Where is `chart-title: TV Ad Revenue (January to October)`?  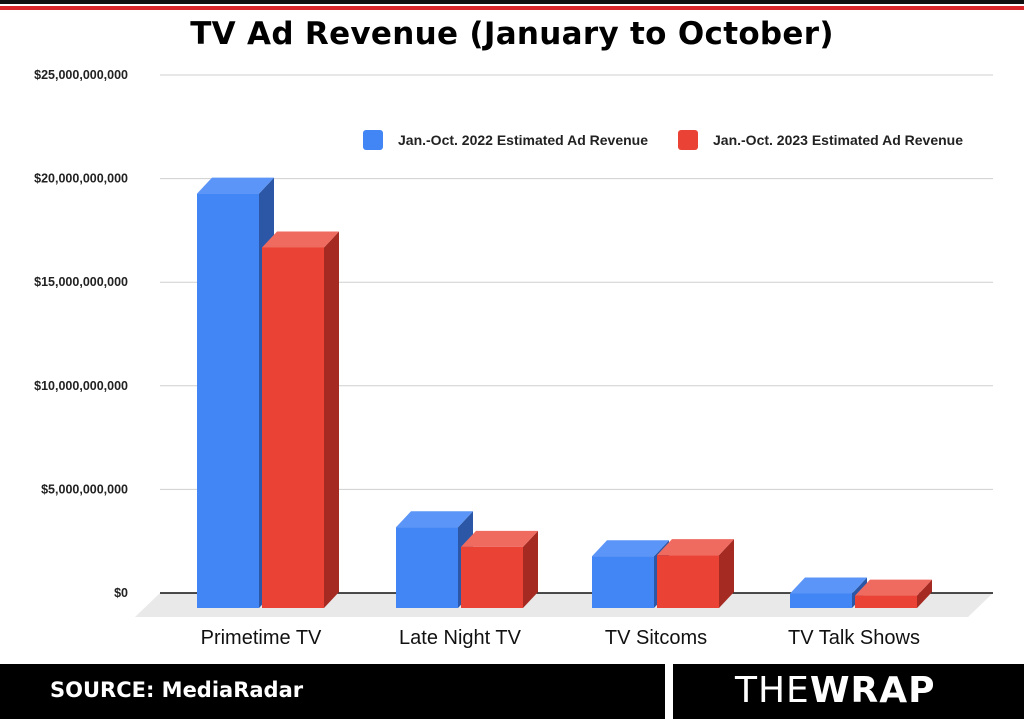
chart-title: TV Ad Revenue (January to October) is located at coordinates (512, 34).